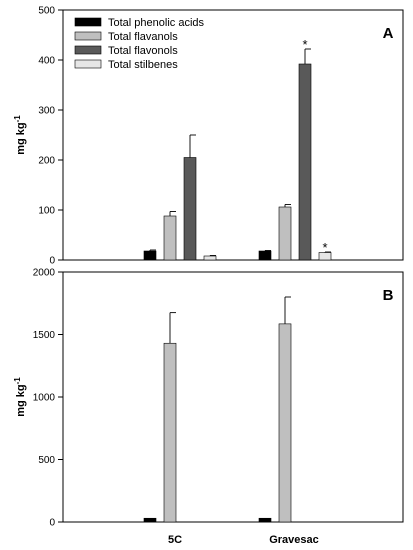 This screenshot has width=413, height=550. Describe the element at coordinates (20, 135) in the screenshot. I see `panel-a-y-axis-label: mg kg-1` at that location.